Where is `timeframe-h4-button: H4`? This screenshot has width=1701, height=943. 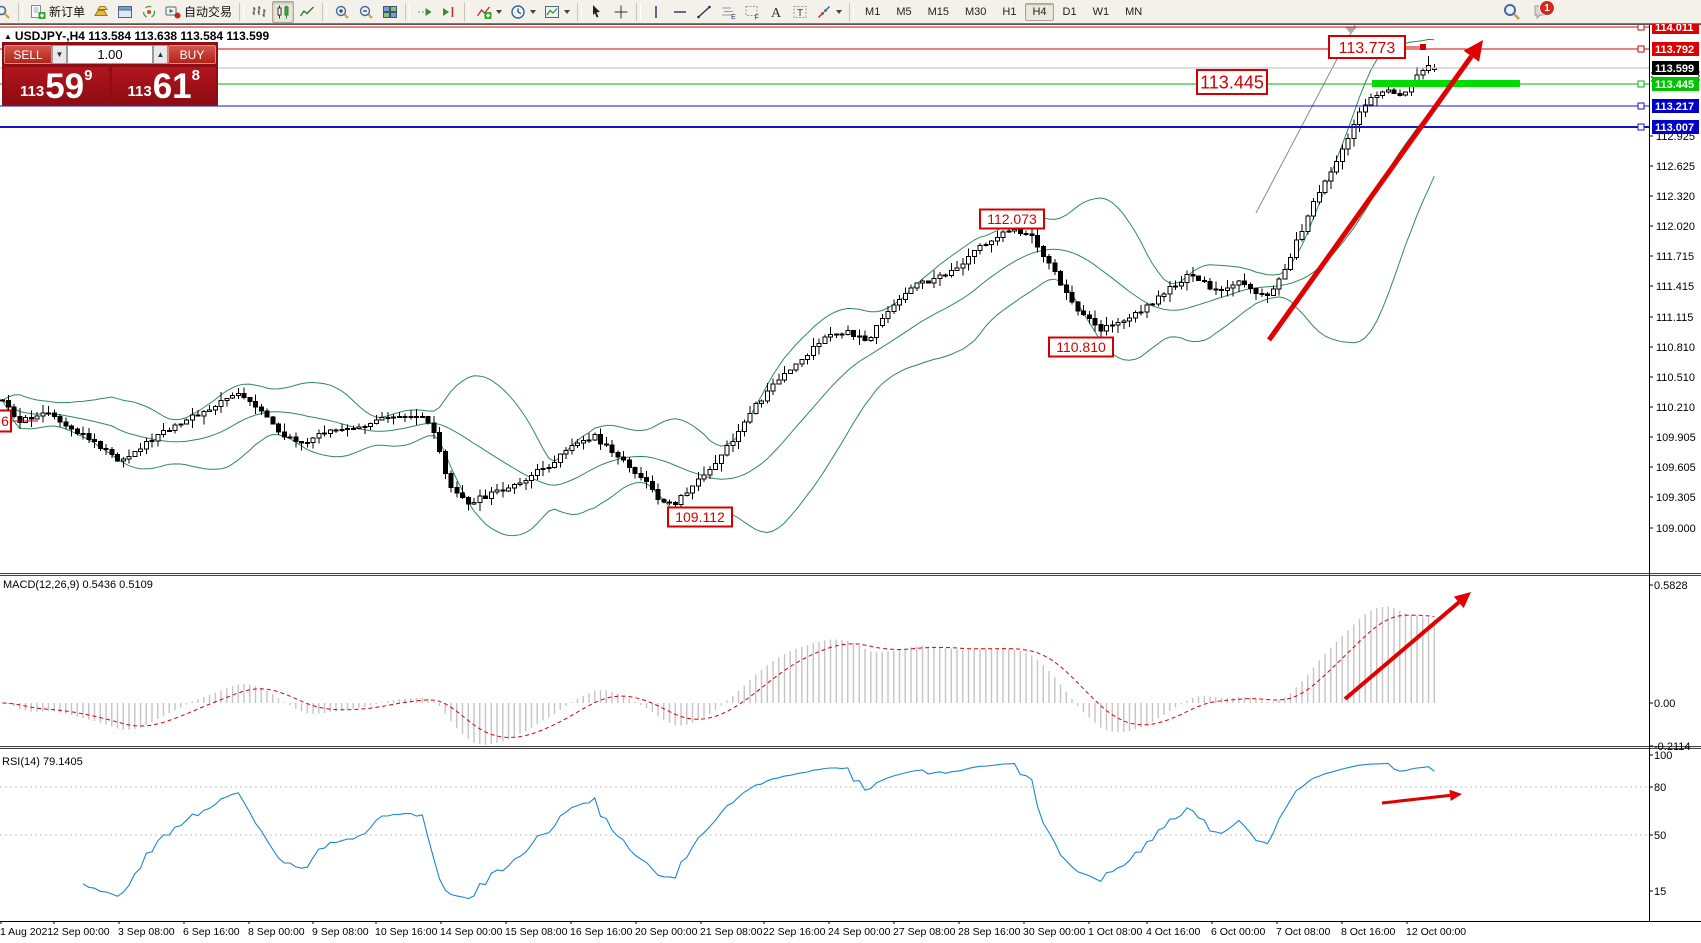
timeframe-h4-button: H4 is located at coordinates (1039, 11).